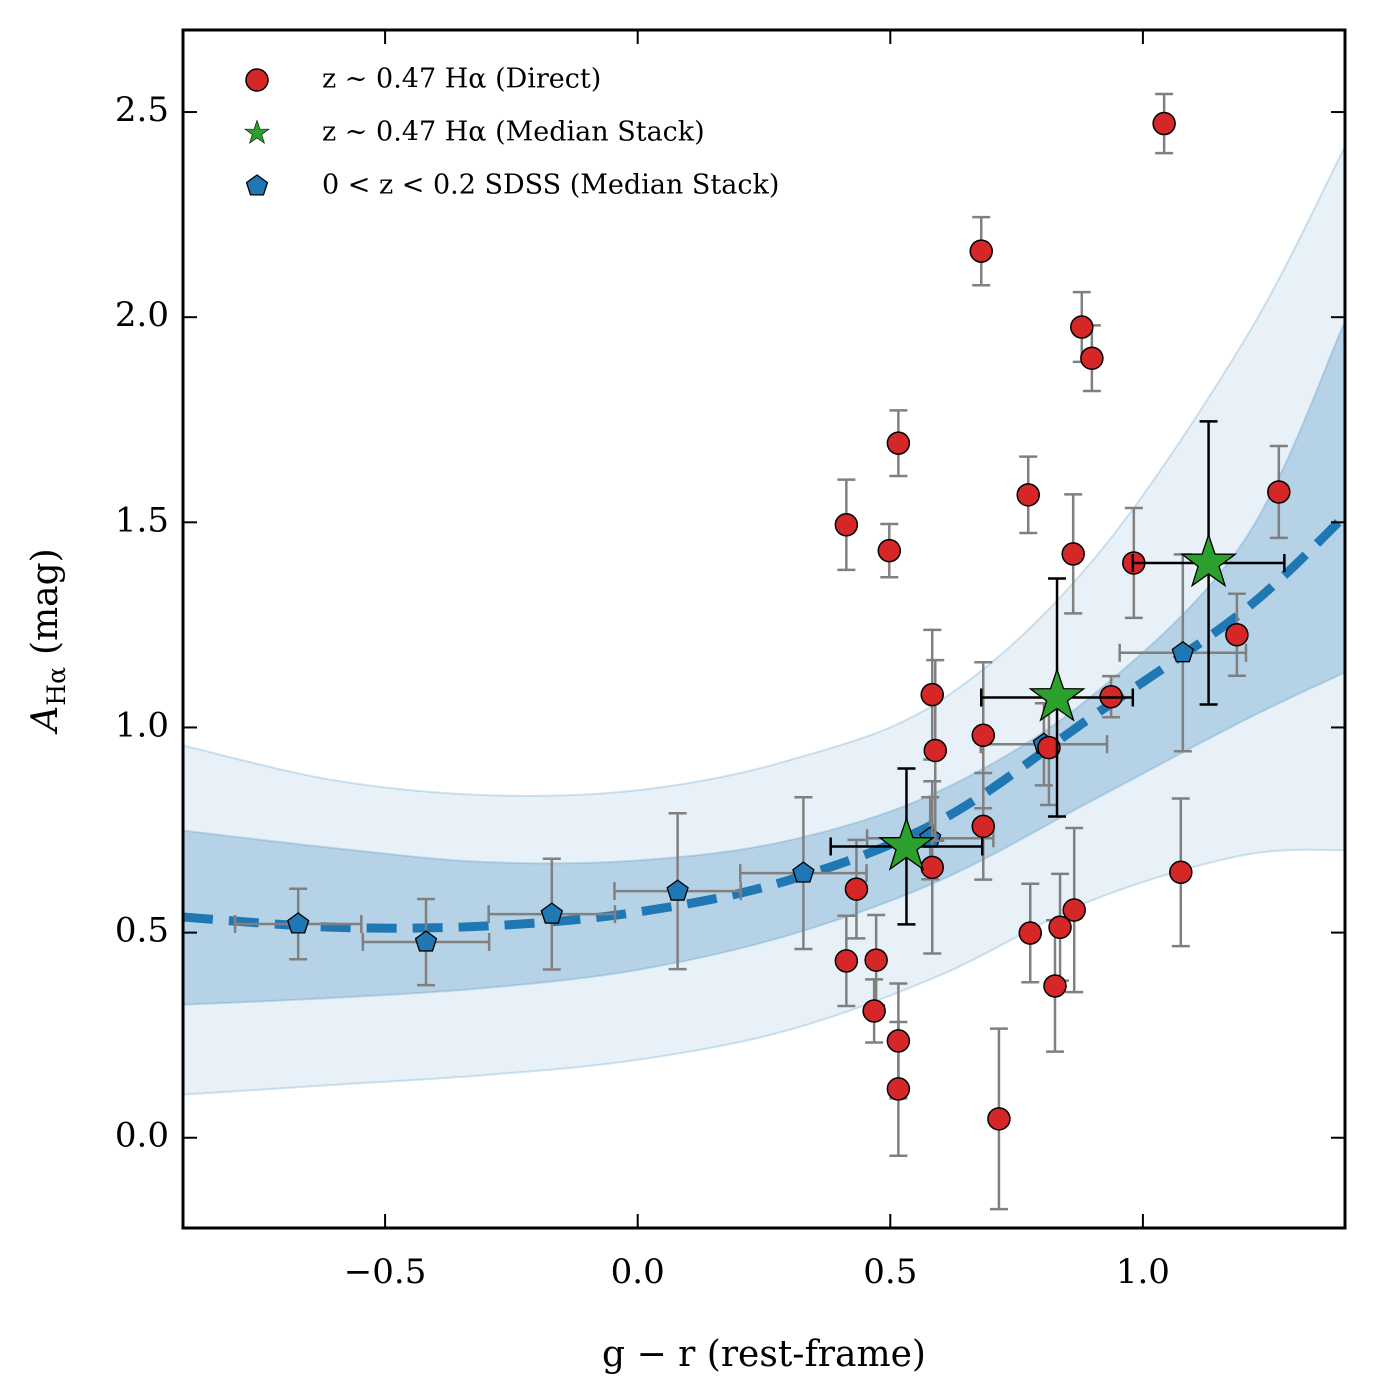  I want to click on y-axis-label: AHα (mag), so click(48, 641).